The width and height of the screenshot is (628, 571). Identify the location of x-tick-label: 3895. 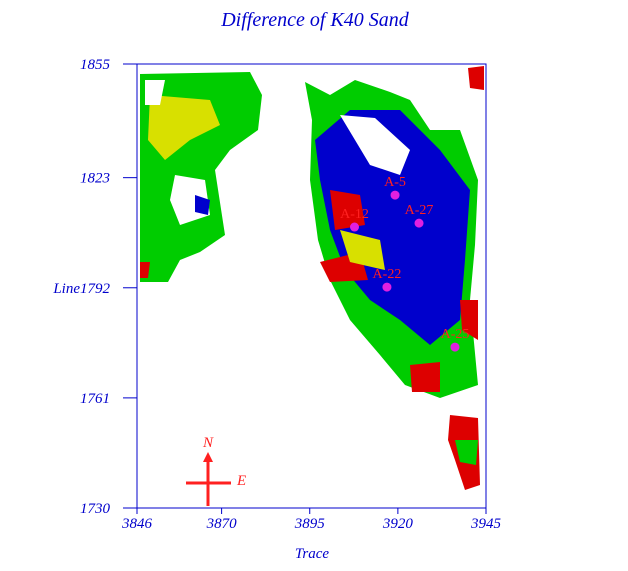
(310, 524).